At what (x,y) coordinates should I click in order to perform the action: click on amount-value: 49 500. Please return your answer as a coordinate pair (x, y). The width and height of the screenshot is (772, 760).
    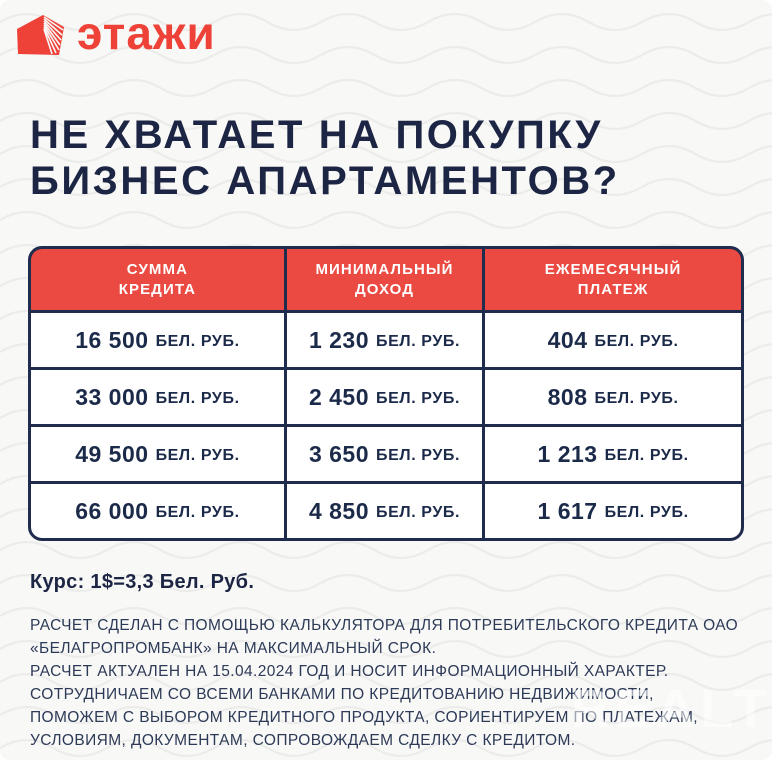
    Looking at the image, I should click on (112, 453).